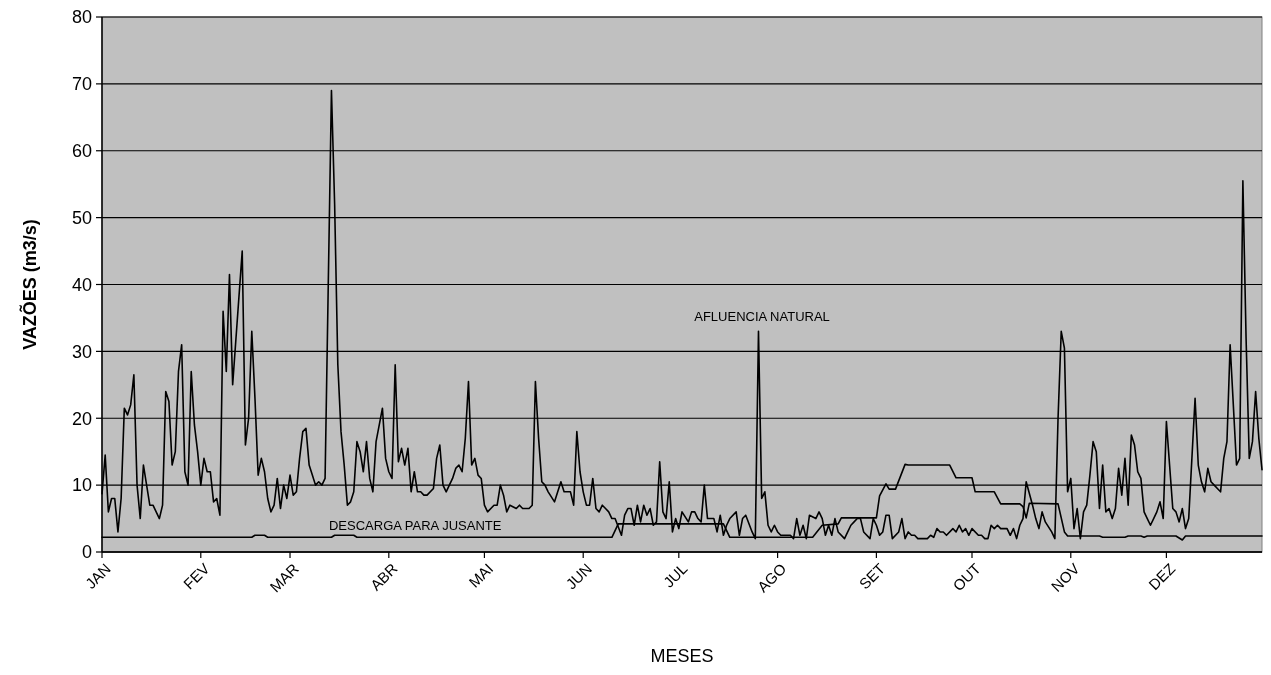  Describe the element at coordinates (675, 575) in the screenshot. I see `x-tick-label: JUL` at that location.